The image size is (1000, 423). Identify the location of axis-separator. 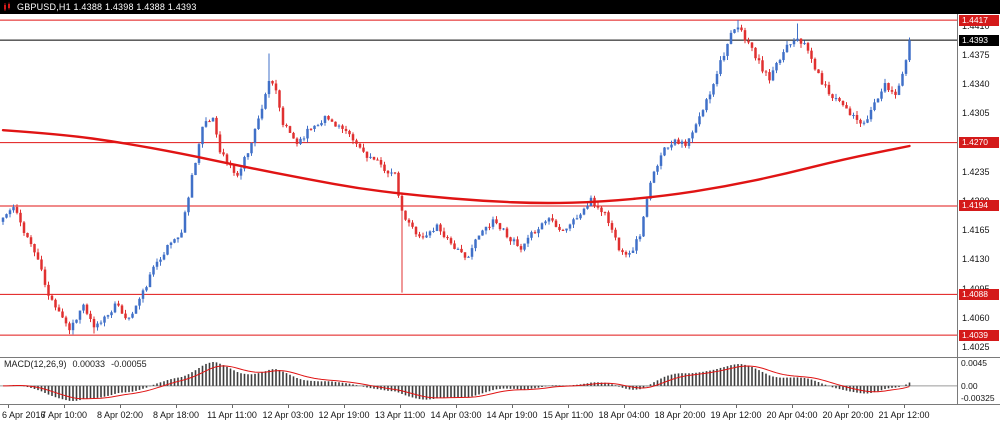
(500, 404).